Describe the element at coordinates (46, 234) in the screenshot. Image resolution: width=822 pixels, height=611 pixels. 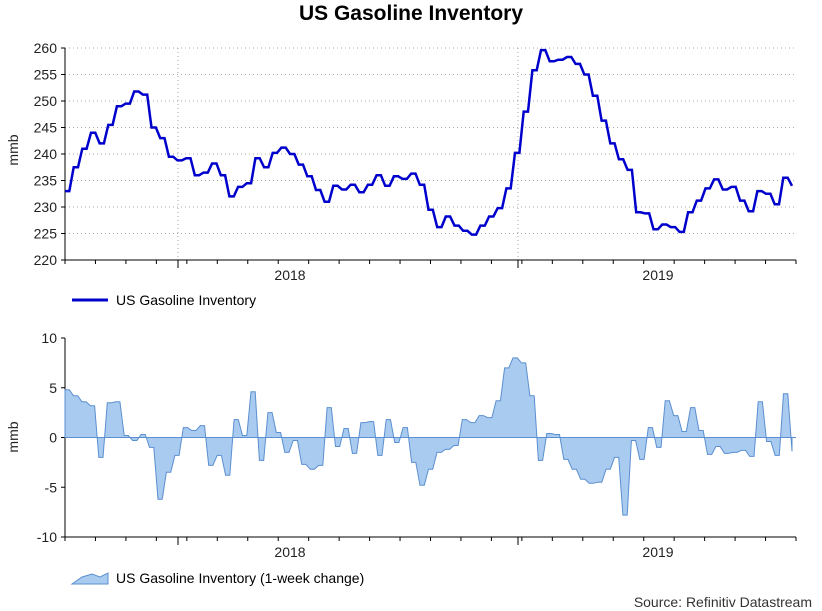
I see `inventory-y-tick-label: 225` at that location.